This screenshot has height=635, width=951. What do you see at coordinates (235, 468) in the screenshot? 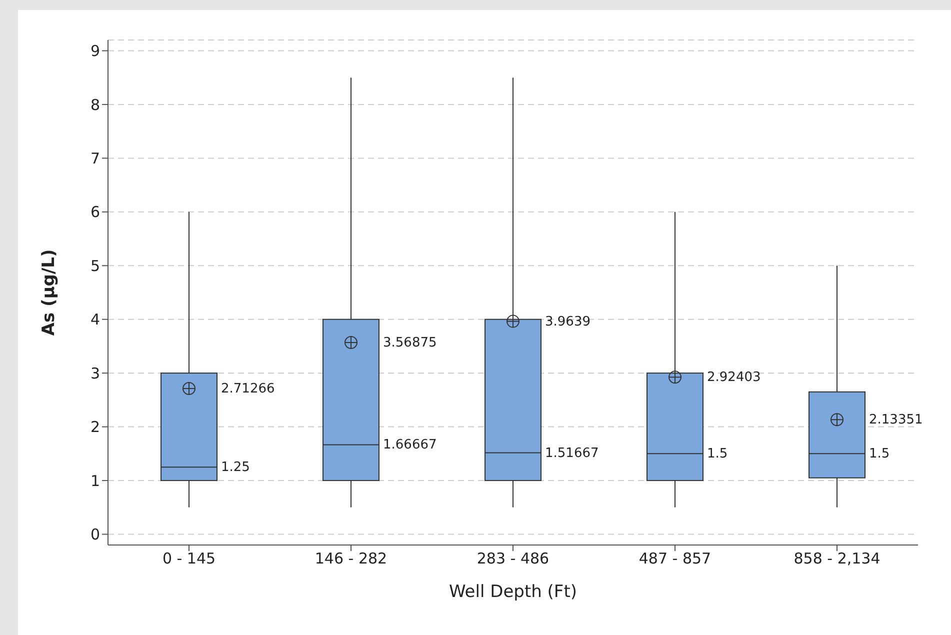
I see `annotation: 1.25` at bounding box center [235, 468].